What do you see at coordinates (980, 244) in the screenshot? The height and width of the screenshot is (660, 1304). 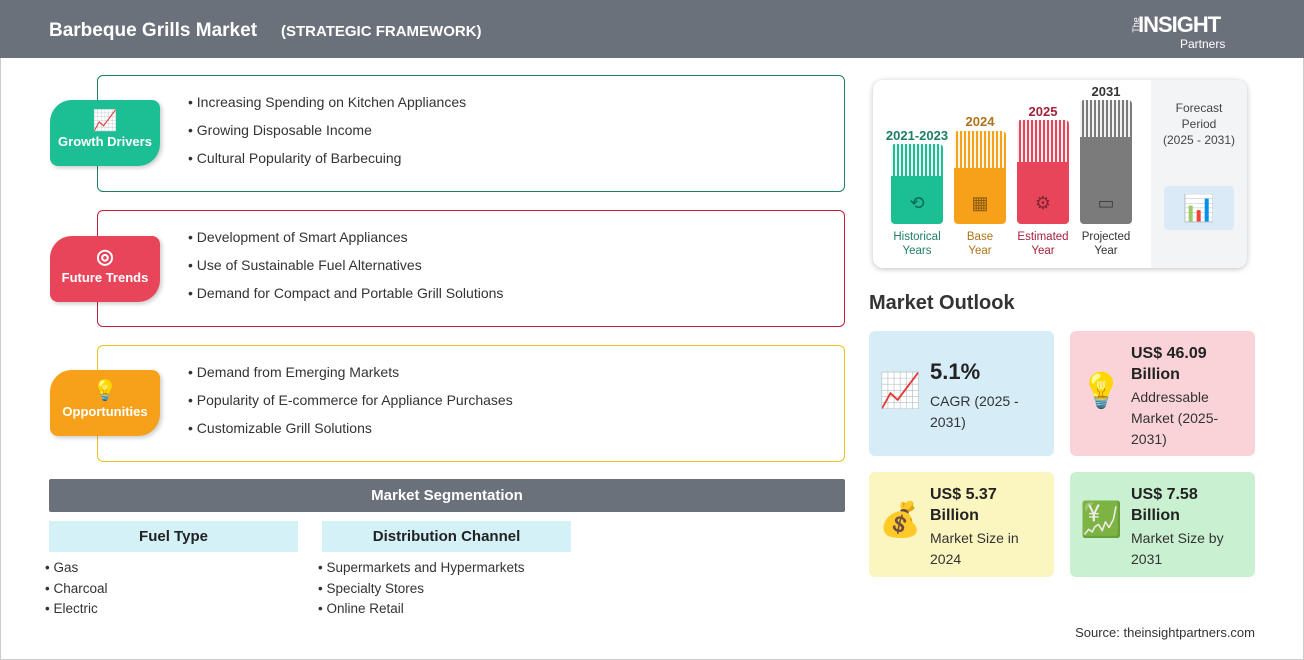 I see `bar-label: Base Year` at bounding box center [980, 244].